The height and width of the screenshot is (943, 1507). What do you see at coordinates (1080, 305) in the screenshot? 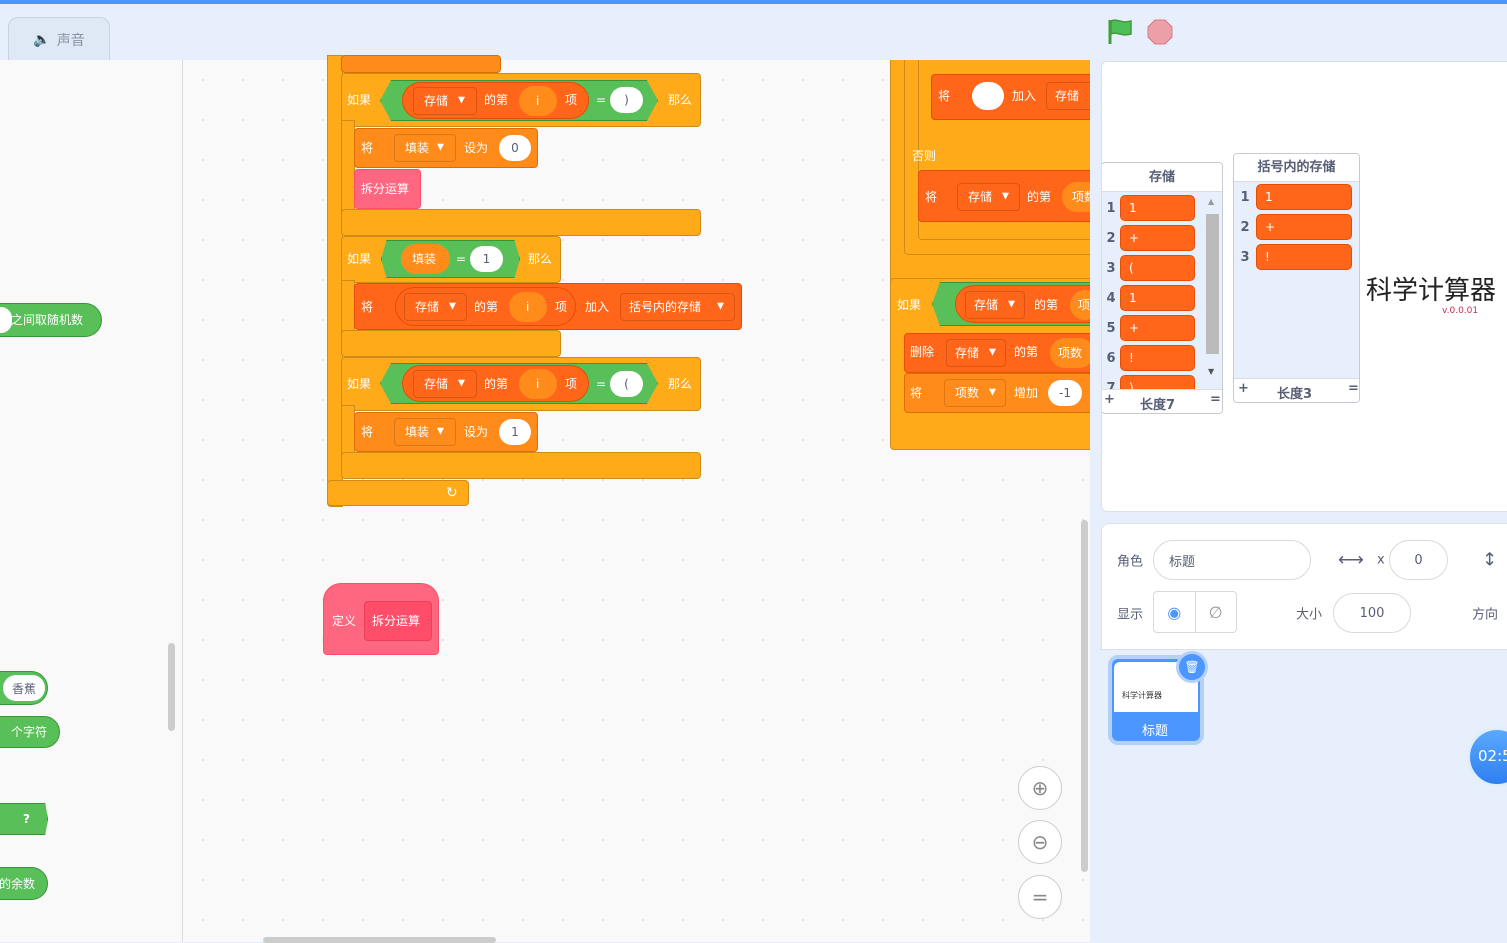
I see `variable-item: 项` at bounding box center [1080, 305].